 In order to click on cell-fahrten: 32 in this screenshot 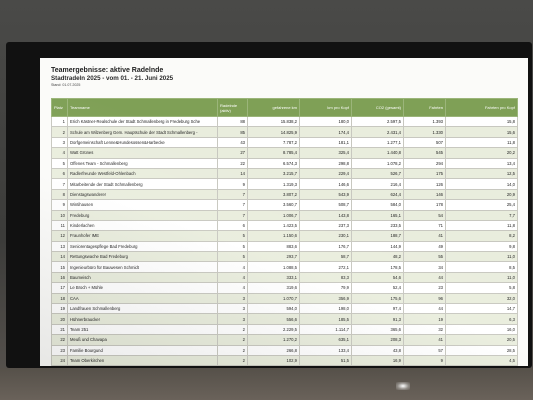, I will do `click(424, 329)`.